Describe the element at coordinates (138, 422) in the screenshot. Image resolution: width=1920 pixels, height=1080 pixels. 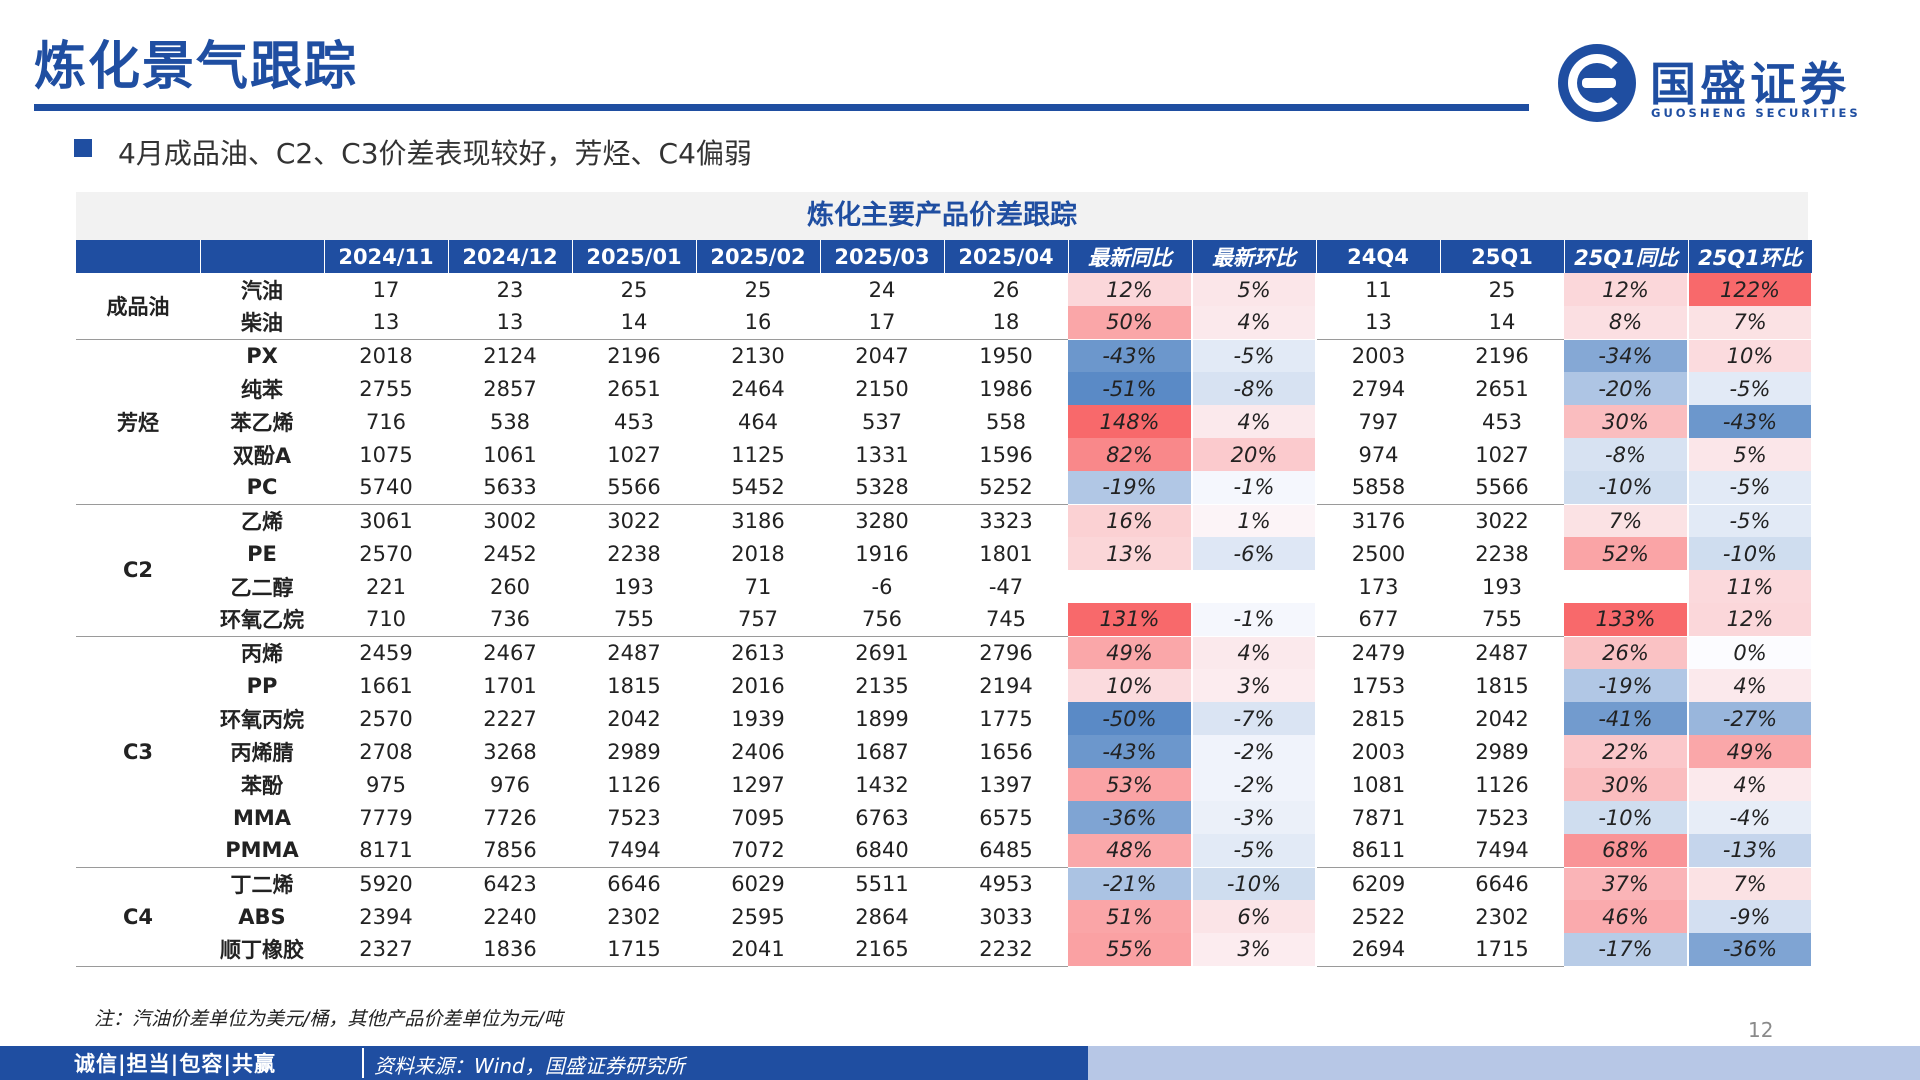
I see `group-label: 芳烃` at that location.